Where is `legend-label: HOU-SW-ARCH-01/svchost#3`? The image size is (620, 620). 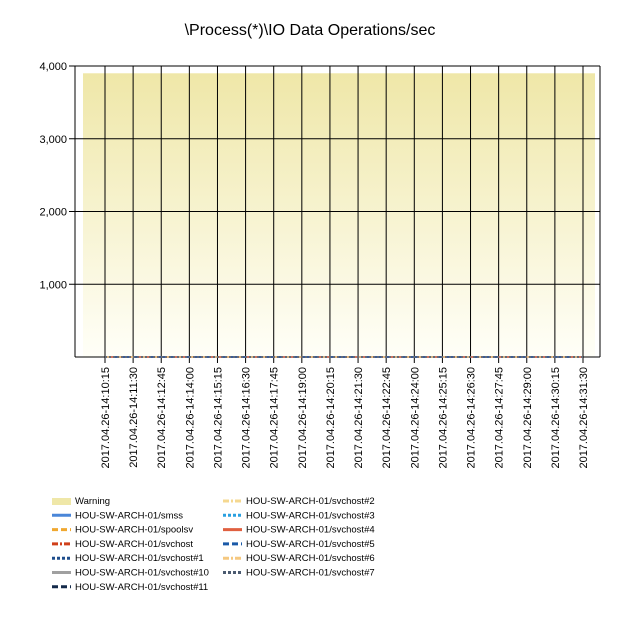 legend-label: HOU-SW-ARCH-01/svchost#3 is located at coordinates (310, 515).